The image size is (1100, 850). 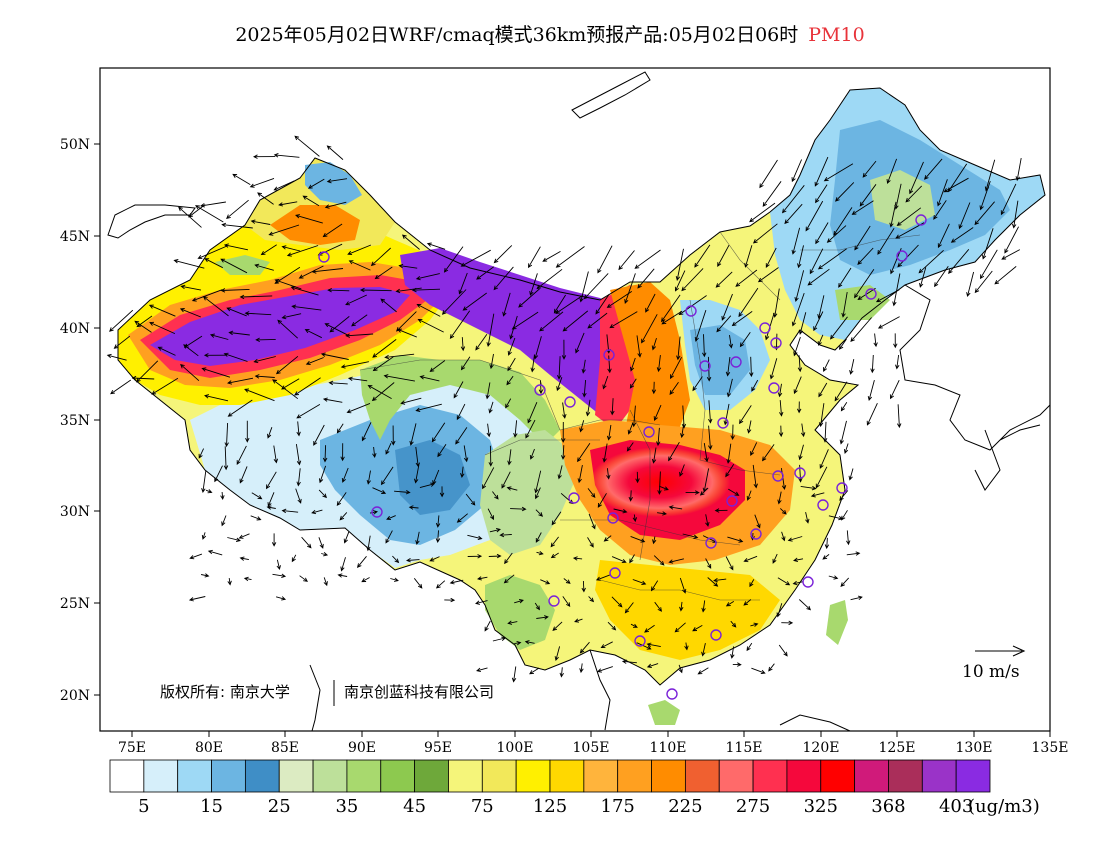 I want to click on hainan-green-zone, so click(x=664, y=712).